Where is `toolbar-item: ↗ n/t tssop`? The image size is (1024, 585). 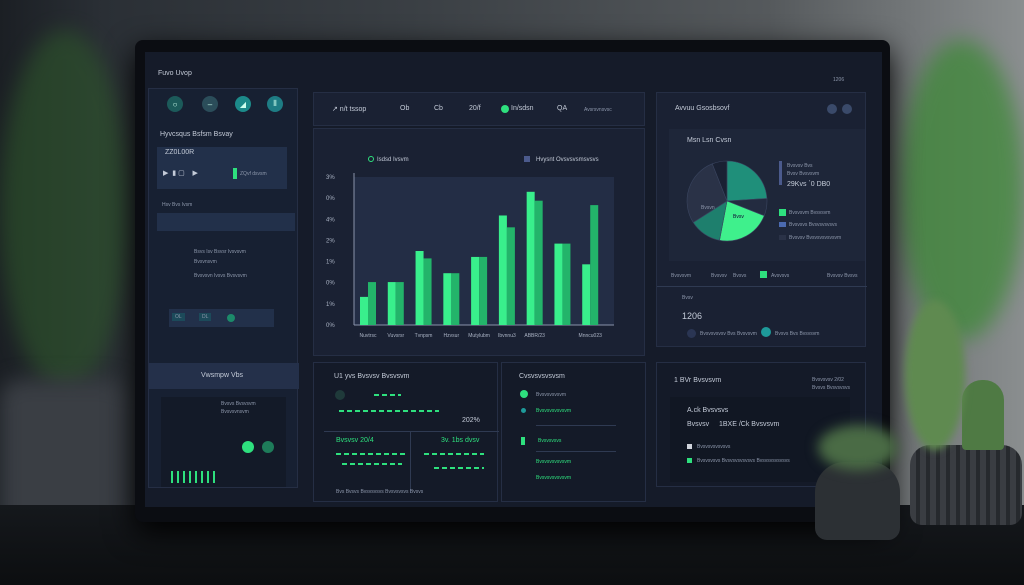
toolbar-item: ↗ n/t tssop is located at coordinates (349, 109).